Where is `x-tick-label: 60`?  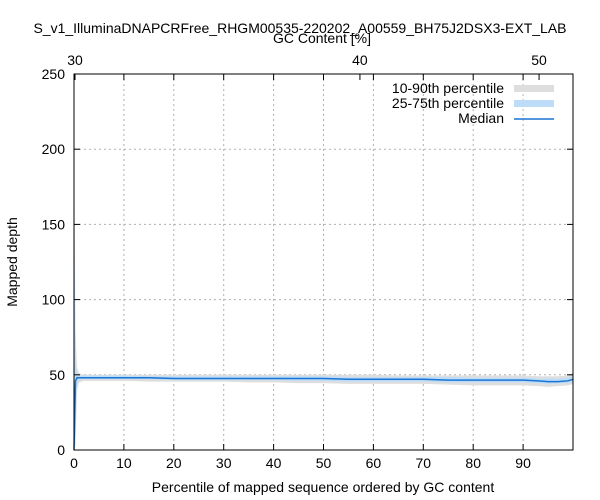 x-tick-label: 60 is located at coordinates (374, 463).